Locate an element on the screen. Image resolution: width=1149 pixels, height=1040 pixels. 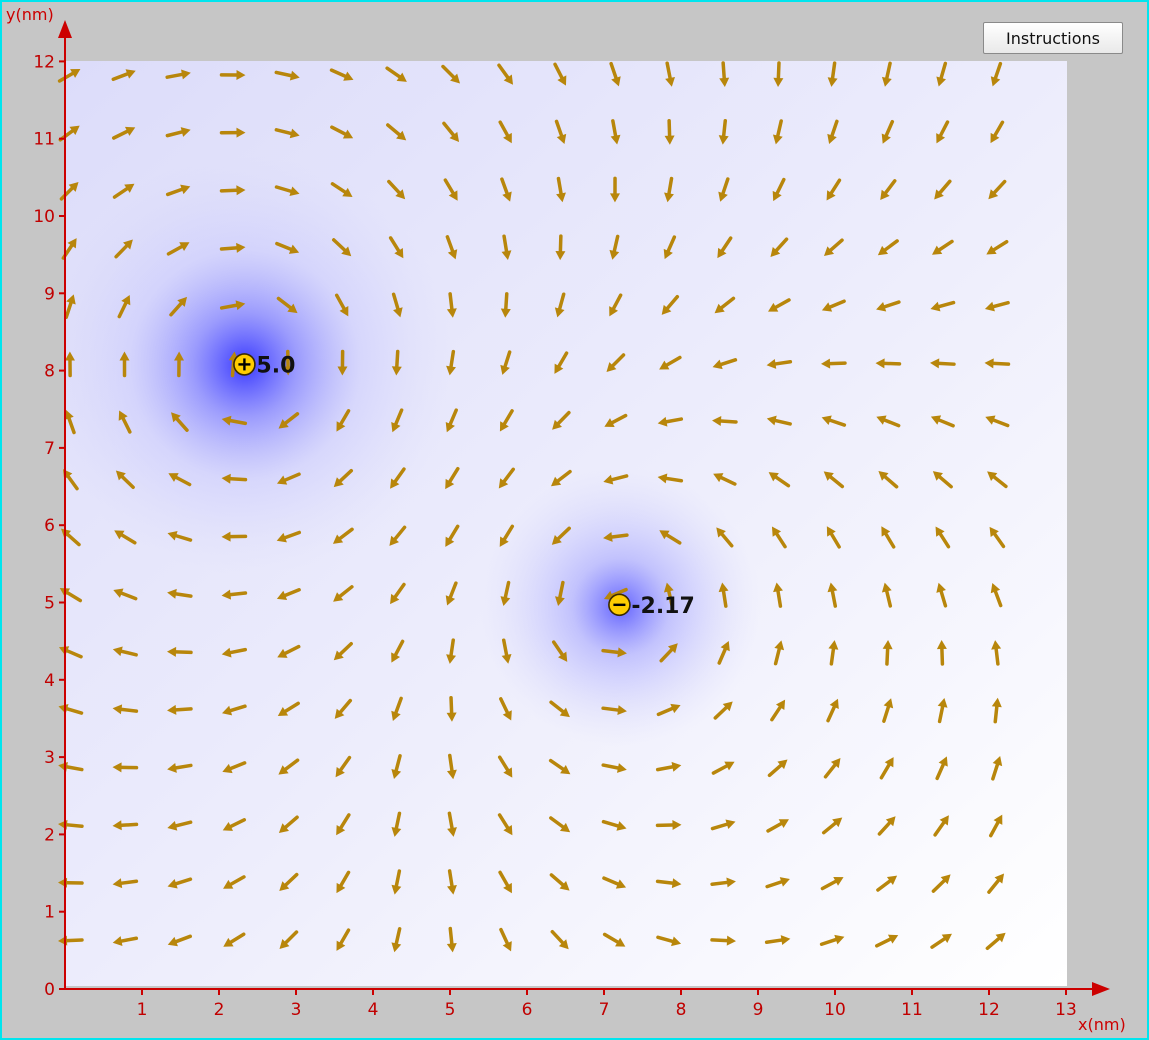
y-axis-title: y(nm) is located at coordinates (30, 14).